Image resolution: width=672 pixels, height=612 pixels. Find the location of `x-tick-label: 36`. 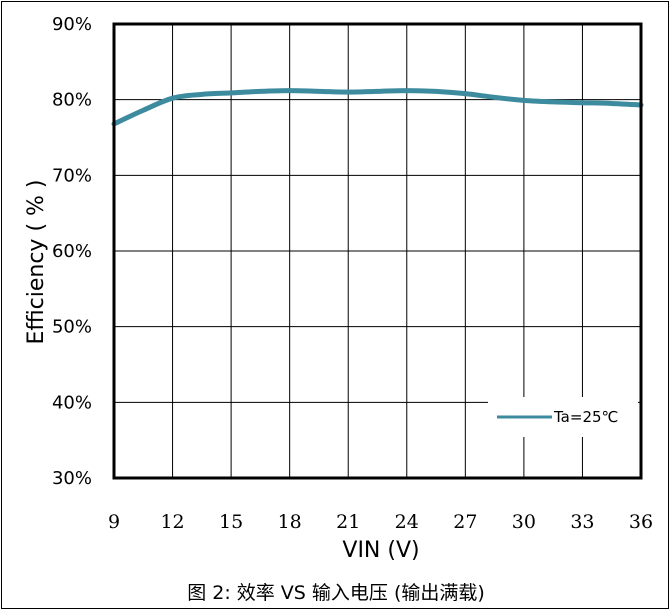

x-tick-label: 36 is located at coordinates (641, 522).